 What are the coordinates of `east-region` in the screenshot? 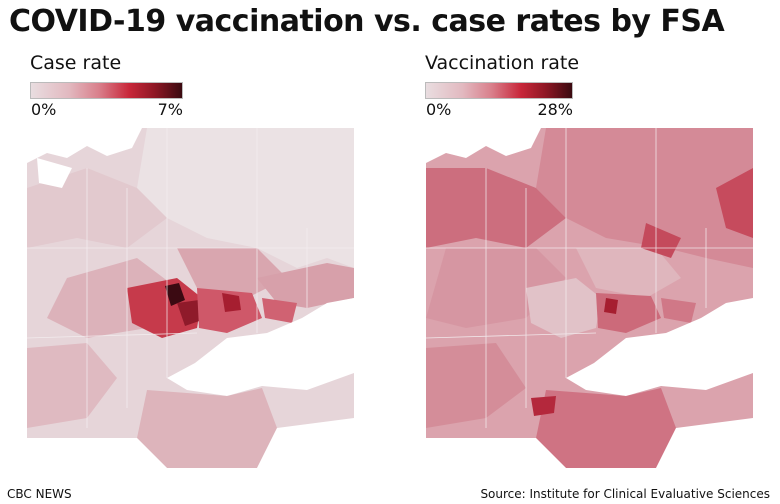 It's located at (734, 203).